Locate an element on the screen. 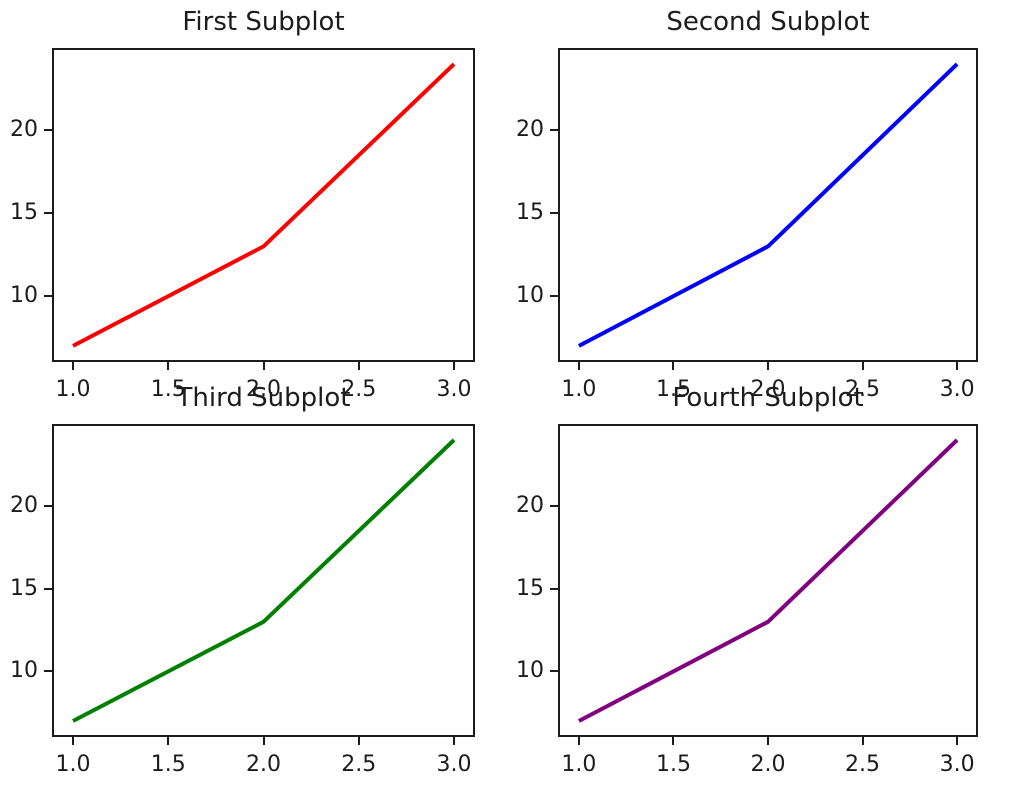  subplot-title: First Subplot is located at coordinates (263, 22).